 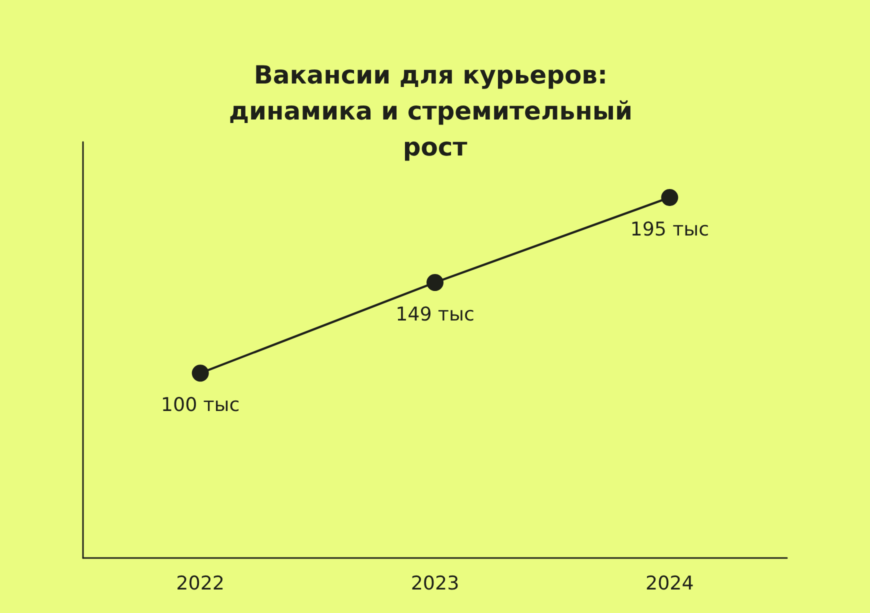 I want to click on data-label: 100 тыс, so click(x=200, y=405).